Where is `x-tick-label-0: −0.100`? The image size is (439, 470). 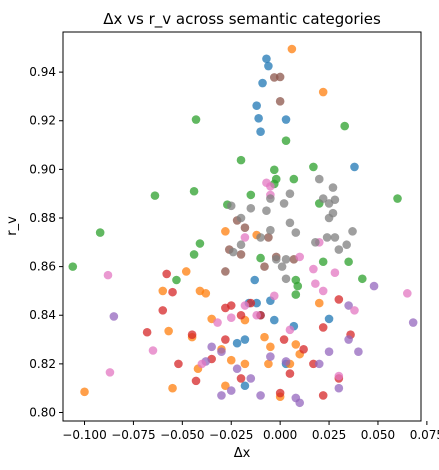 x-tick-label-0: −0.100 is located at coordinates (84, 435).